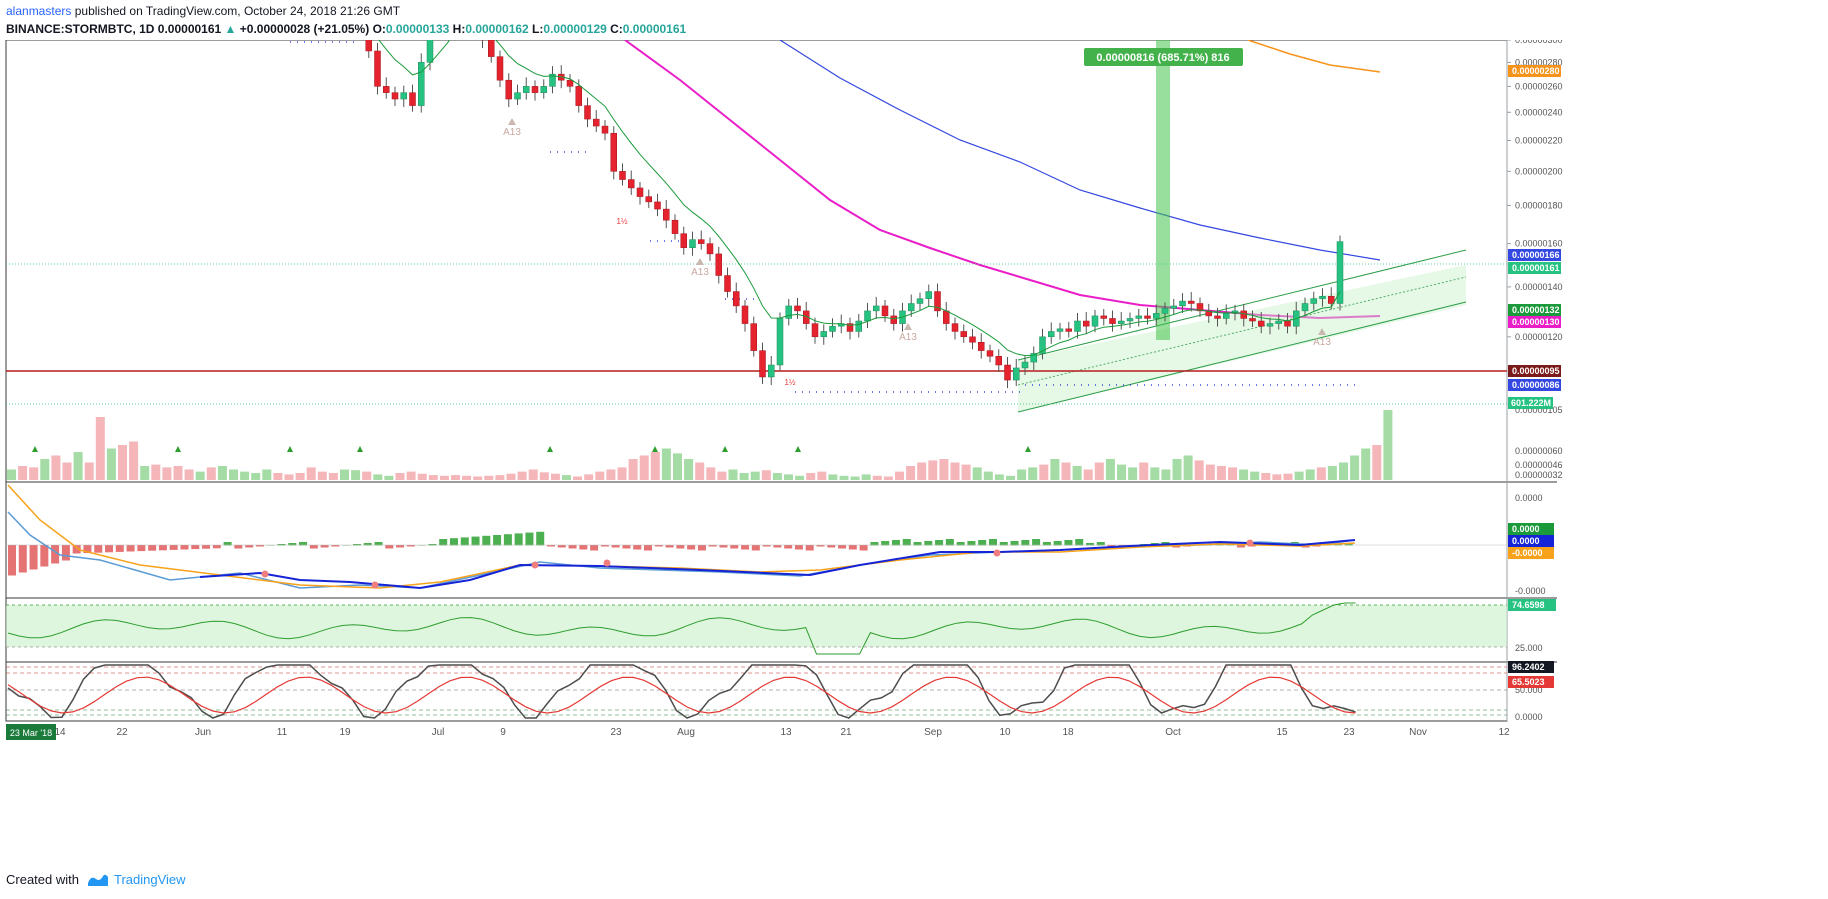 The image size is (1828, 899). What do you see at coordinates (136, 879) in the screenshot?
I see `tradingview-link: TradingView` at bounding box center [136, 879].